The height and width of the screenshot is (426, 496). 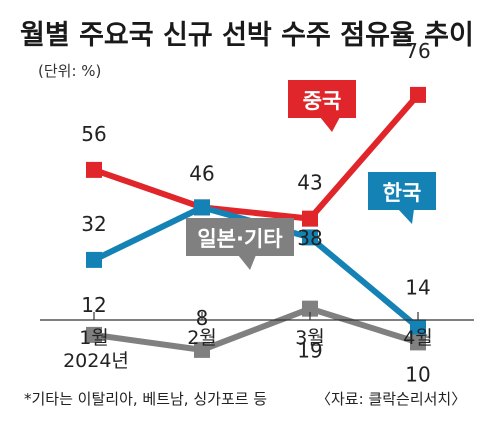 I want to click on data-label-japan-other-4: 10, so click(x=417, y=374).